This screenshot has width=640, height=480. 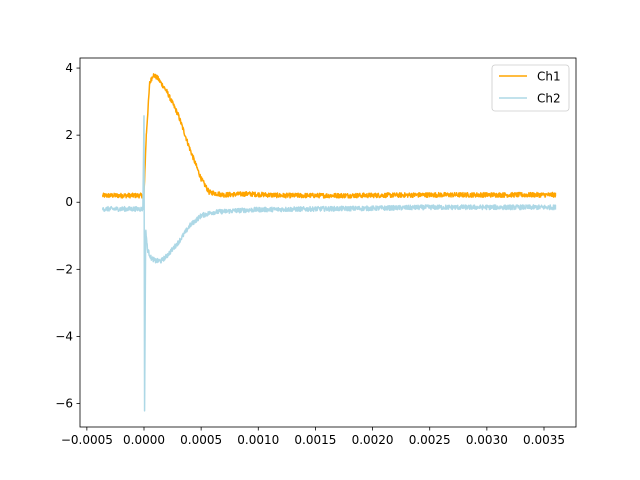 What do you see at coordinates (64, 269) in the screenshot?
I see `y-tick-label: −2` at bounding box center [64, 269].